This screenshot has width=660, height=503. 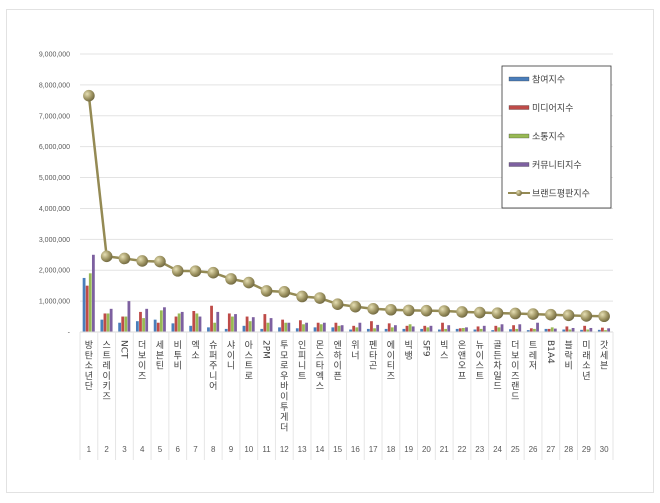 What do you see at coordinates (54, 240) in the screenshot?
I see `y-tick-label: 3,000,000` at bounding box center [54, 240].